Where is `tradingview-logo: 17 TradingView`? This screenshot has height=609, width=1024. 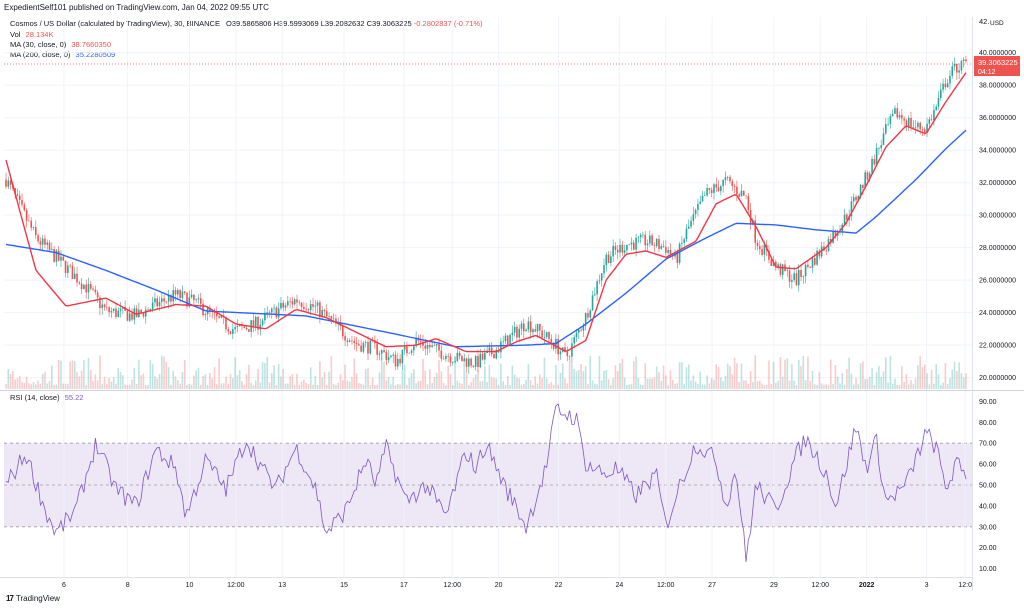
tradingview-logo: 17 TradingView is located at coordinates (33, 598).